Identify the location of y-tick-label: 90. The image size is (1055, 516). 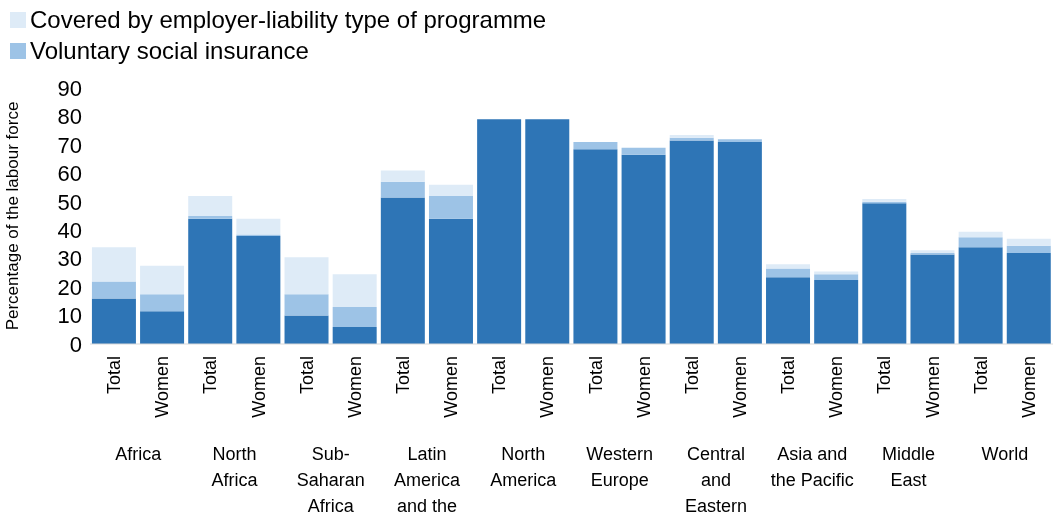
(69, 88).